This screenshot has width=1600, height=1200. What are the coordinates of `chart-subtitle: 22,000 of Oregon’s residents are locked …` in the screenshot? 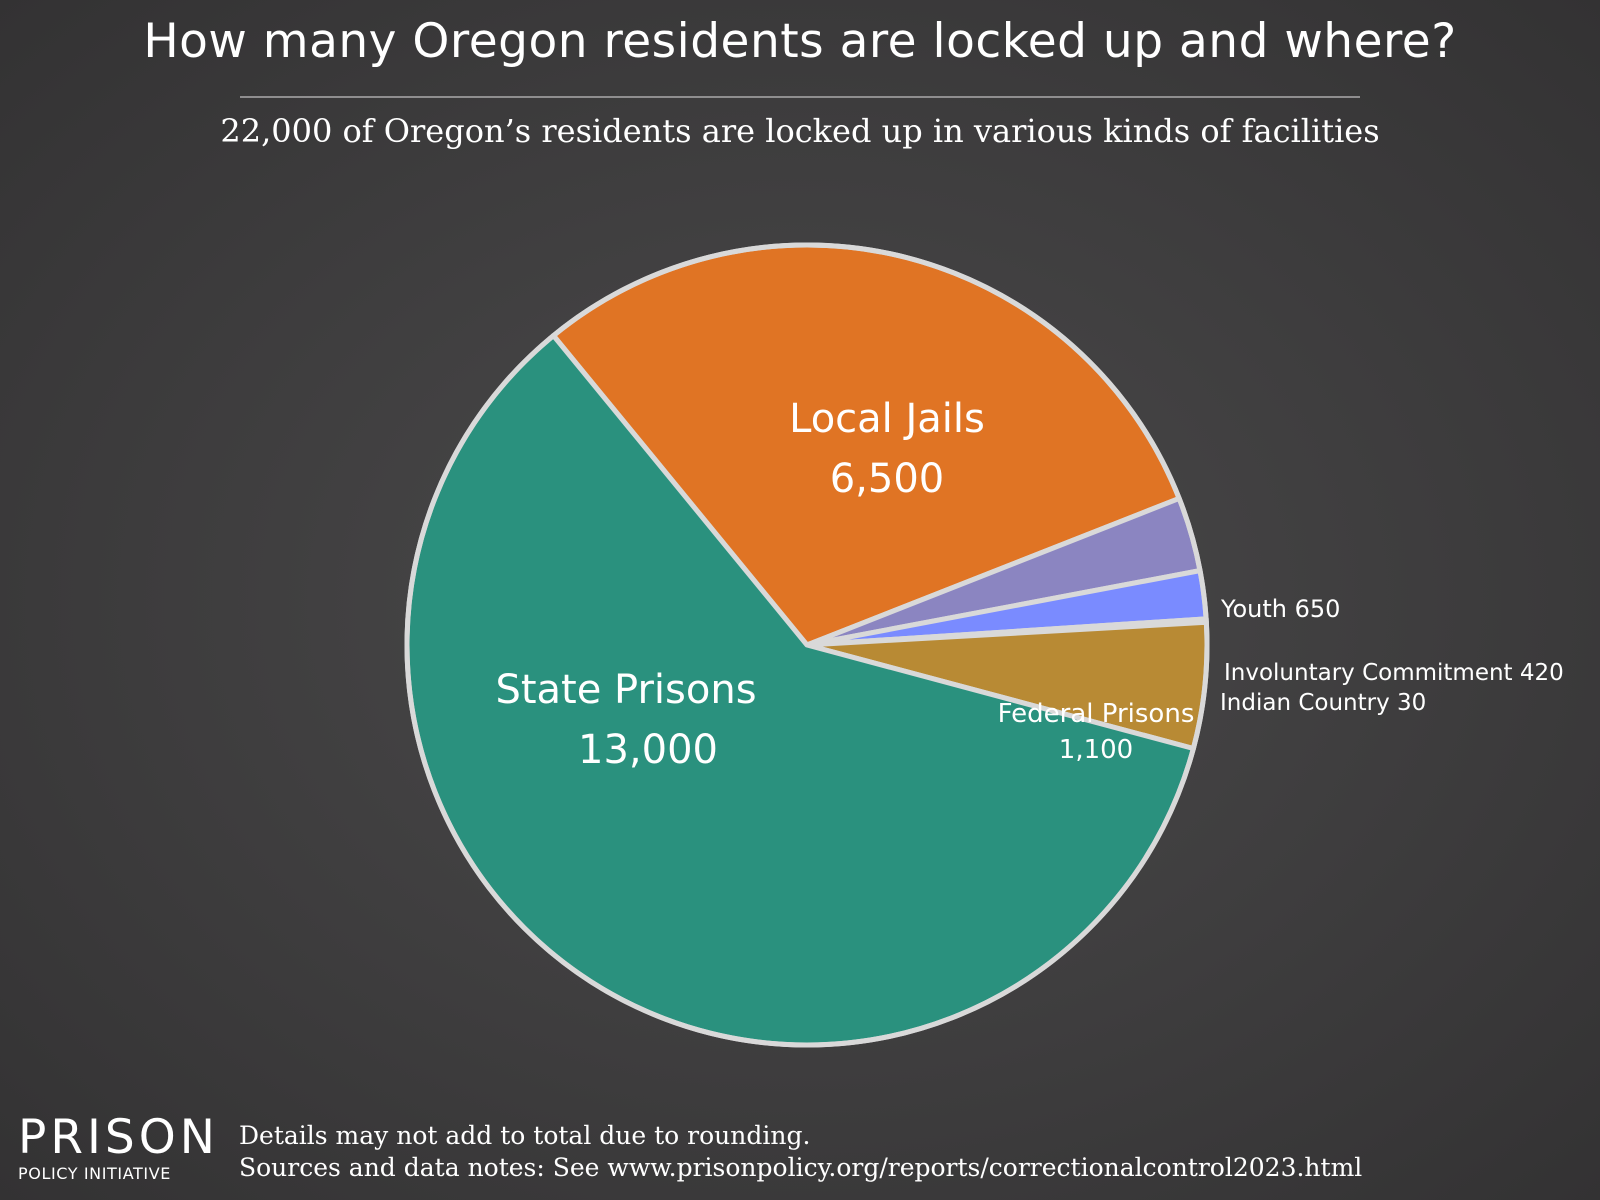 It's located at (800, 131).